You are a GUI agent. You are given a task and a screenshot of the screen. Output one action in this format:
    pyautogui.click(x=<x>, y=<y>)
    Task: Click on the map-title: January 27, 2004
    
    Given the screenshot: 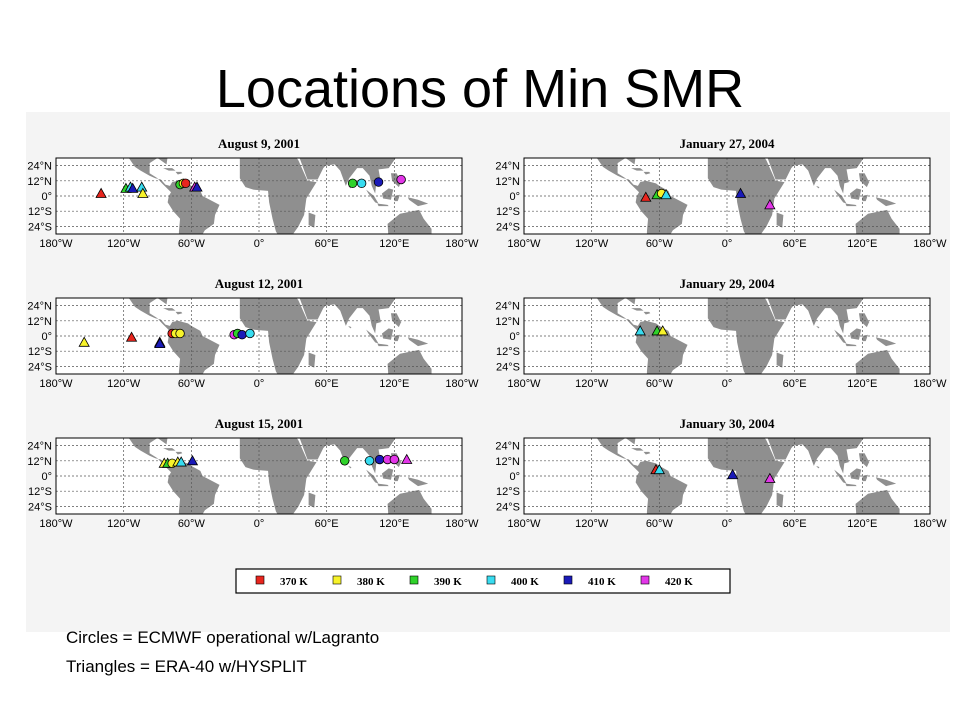 What is the action you would take?
    pyautogui.click(x=727, y=143)
    